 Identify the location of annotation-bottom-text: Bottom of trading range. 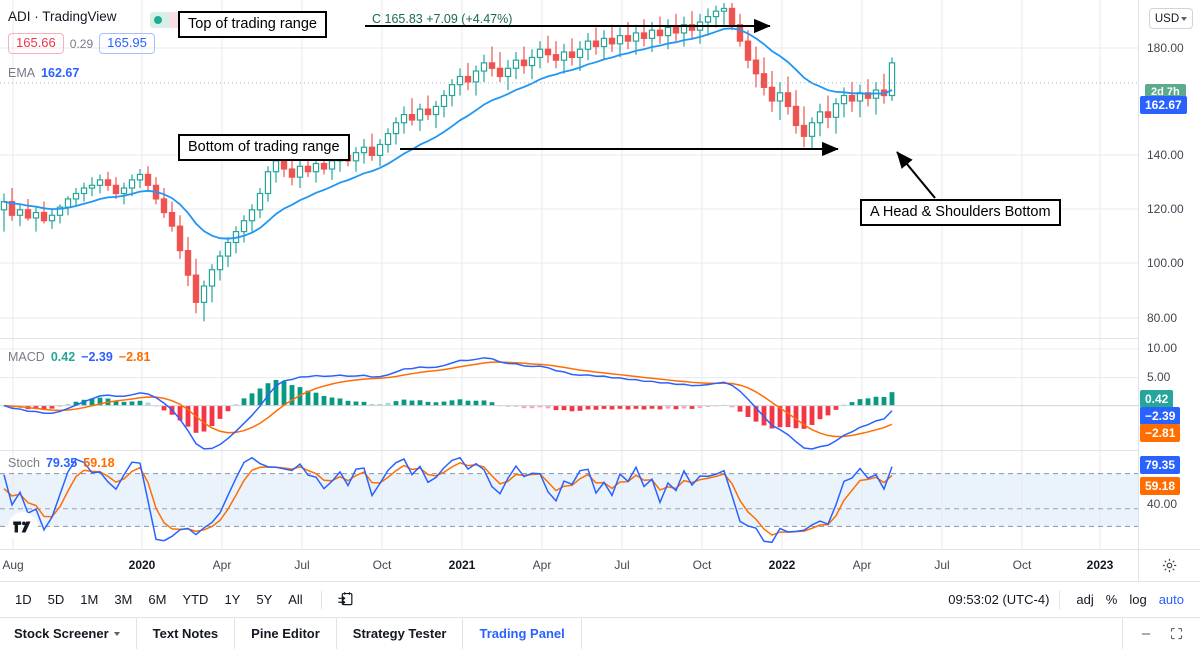
(264, 147).